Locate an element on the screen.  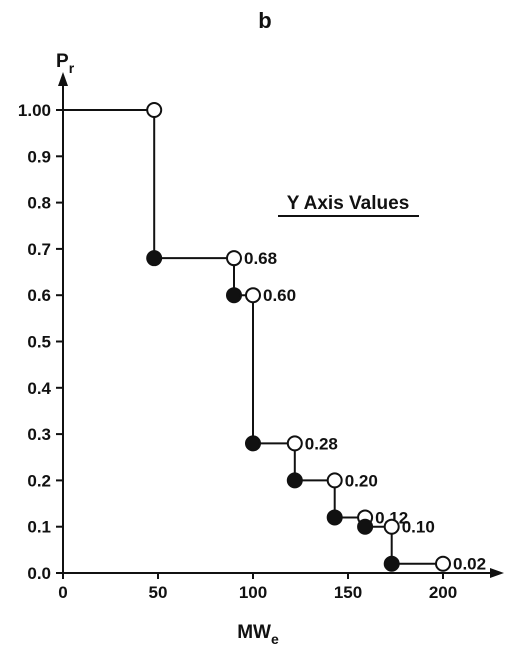
step-value-label: 0.20 is located at coordinates (361, 480).